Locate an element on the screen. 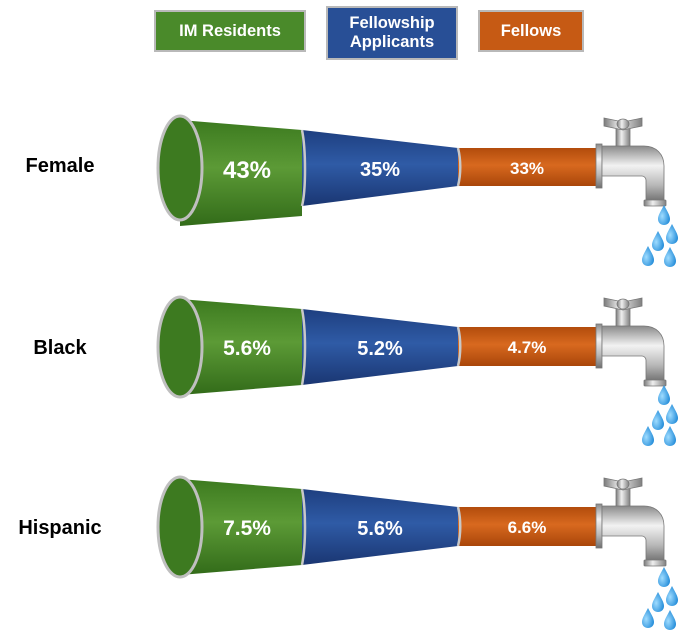 The height and width of the screenshot is (642, 680). fellowship-applicants-value: 5.6% is located at coordinates (380, 529).